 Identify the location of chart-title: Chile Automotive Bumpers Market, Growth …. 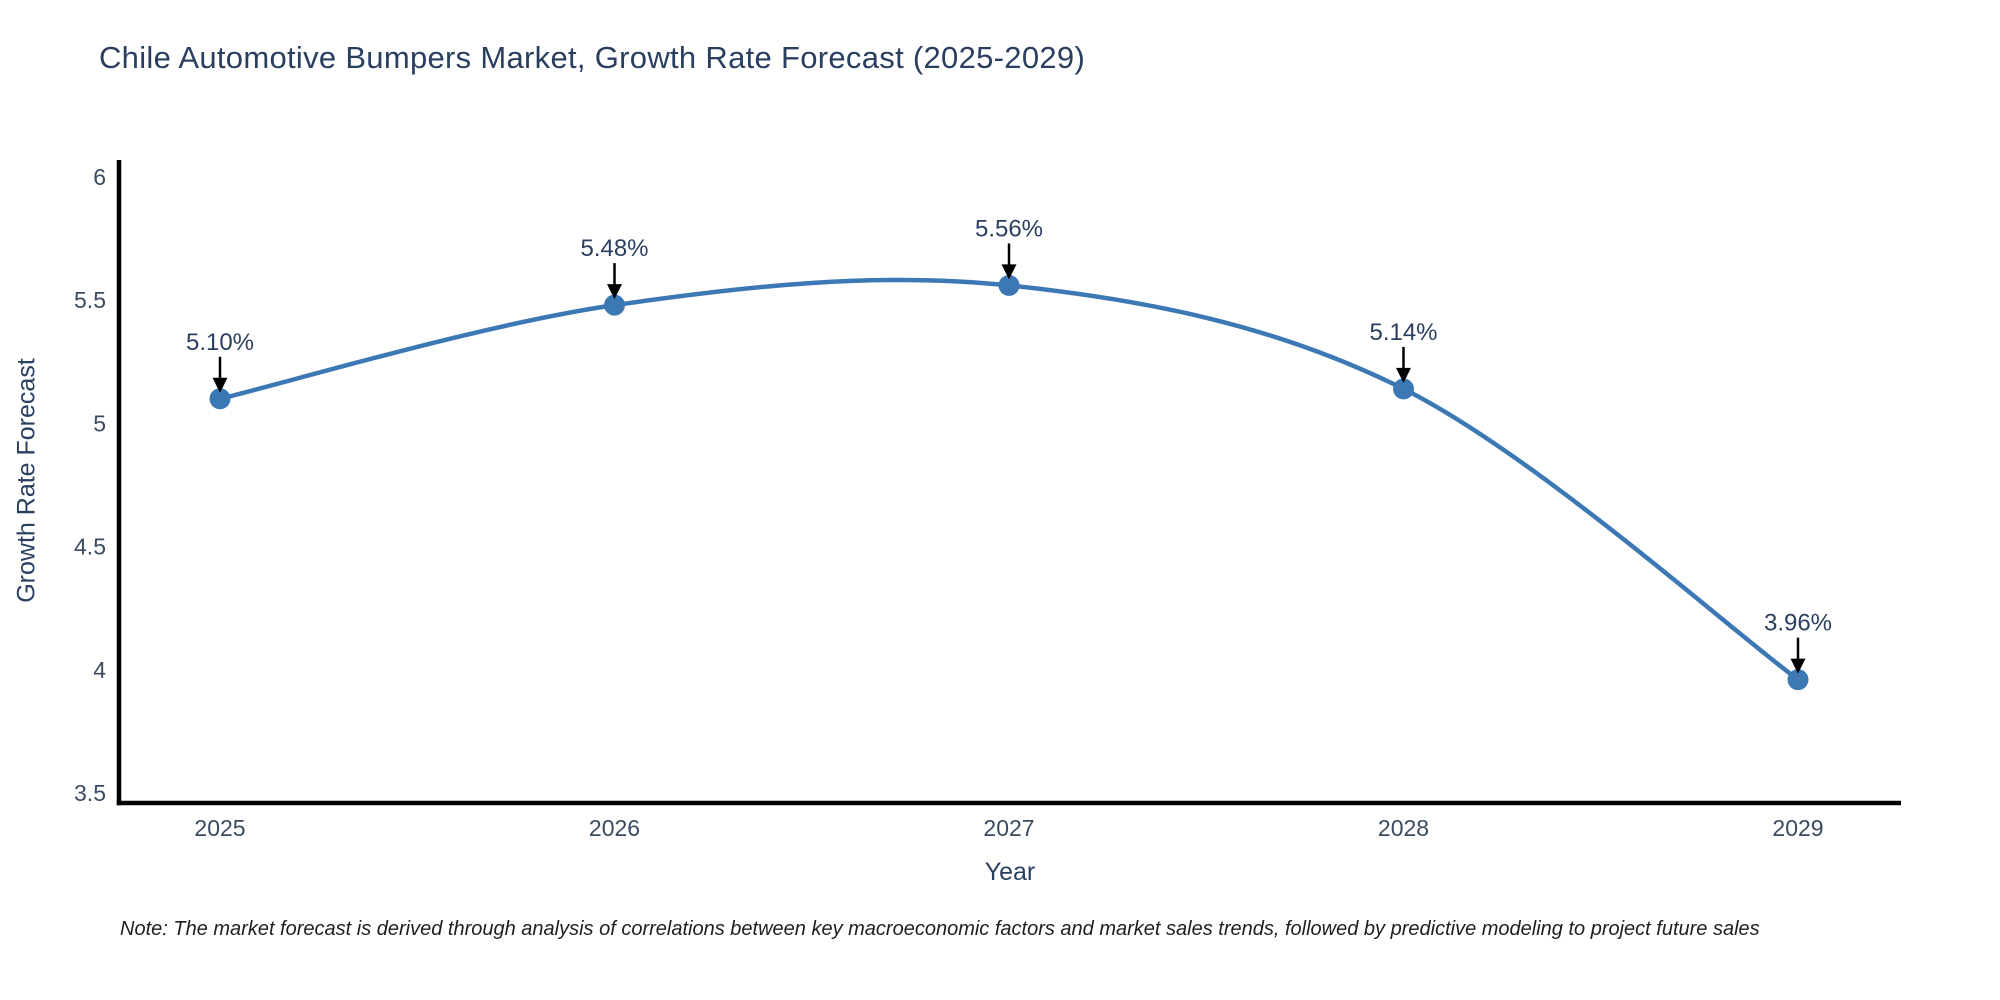
(592, 57).